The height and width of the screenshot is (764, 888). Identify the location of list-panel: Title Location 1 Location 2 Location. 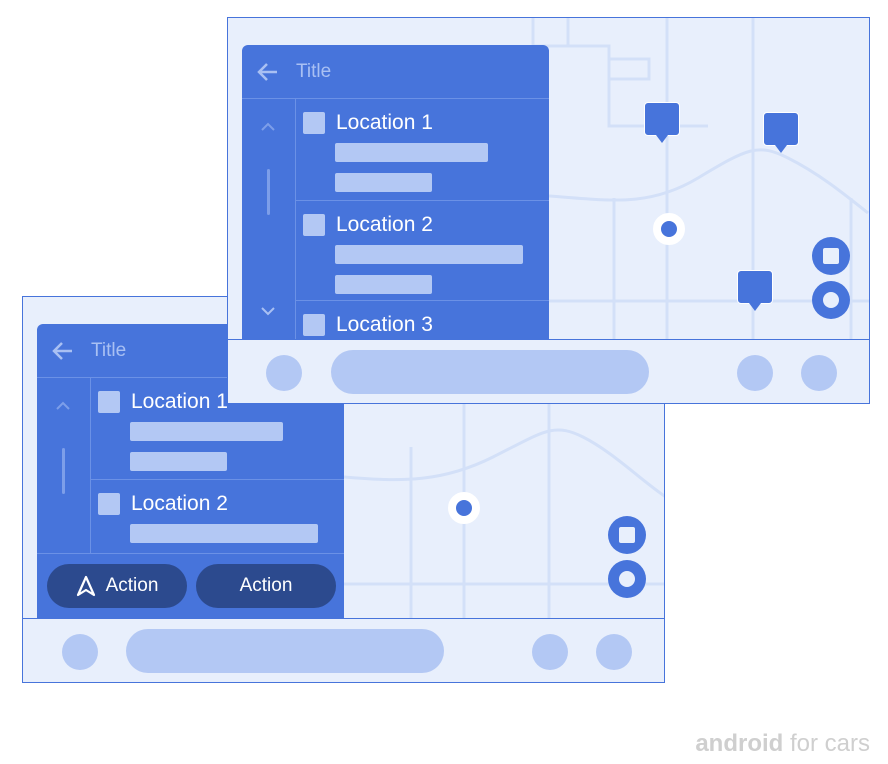
(395, 192).